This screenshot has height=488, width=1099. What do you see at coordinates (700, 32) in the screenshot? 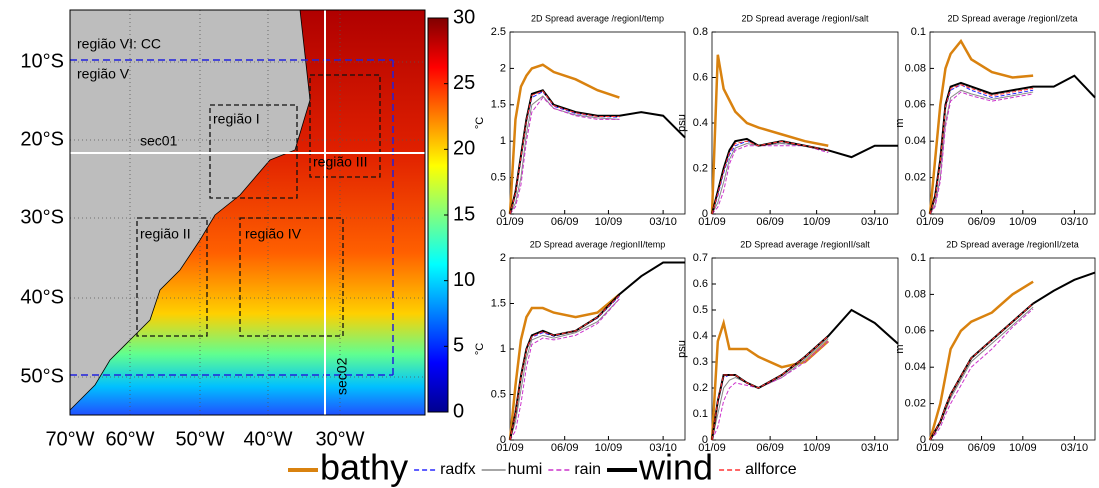
I see `y-tick-label: 0.8` at bounding box center [700, 32].